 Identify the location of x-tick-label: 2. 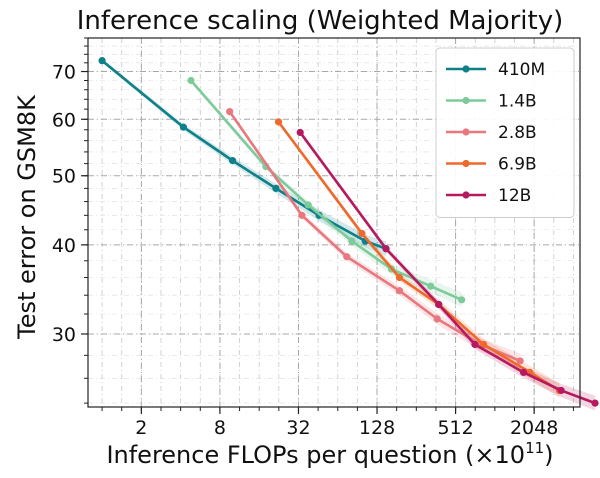
(141, 428).